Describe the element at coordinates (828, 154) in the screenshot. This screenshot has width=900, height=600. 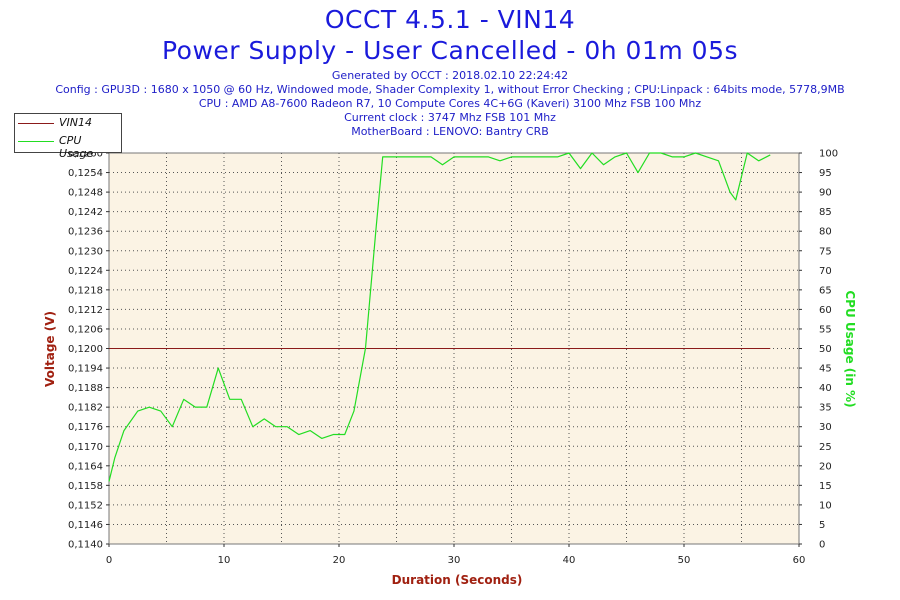
I see `y-right-tick-label: 100` at that location.